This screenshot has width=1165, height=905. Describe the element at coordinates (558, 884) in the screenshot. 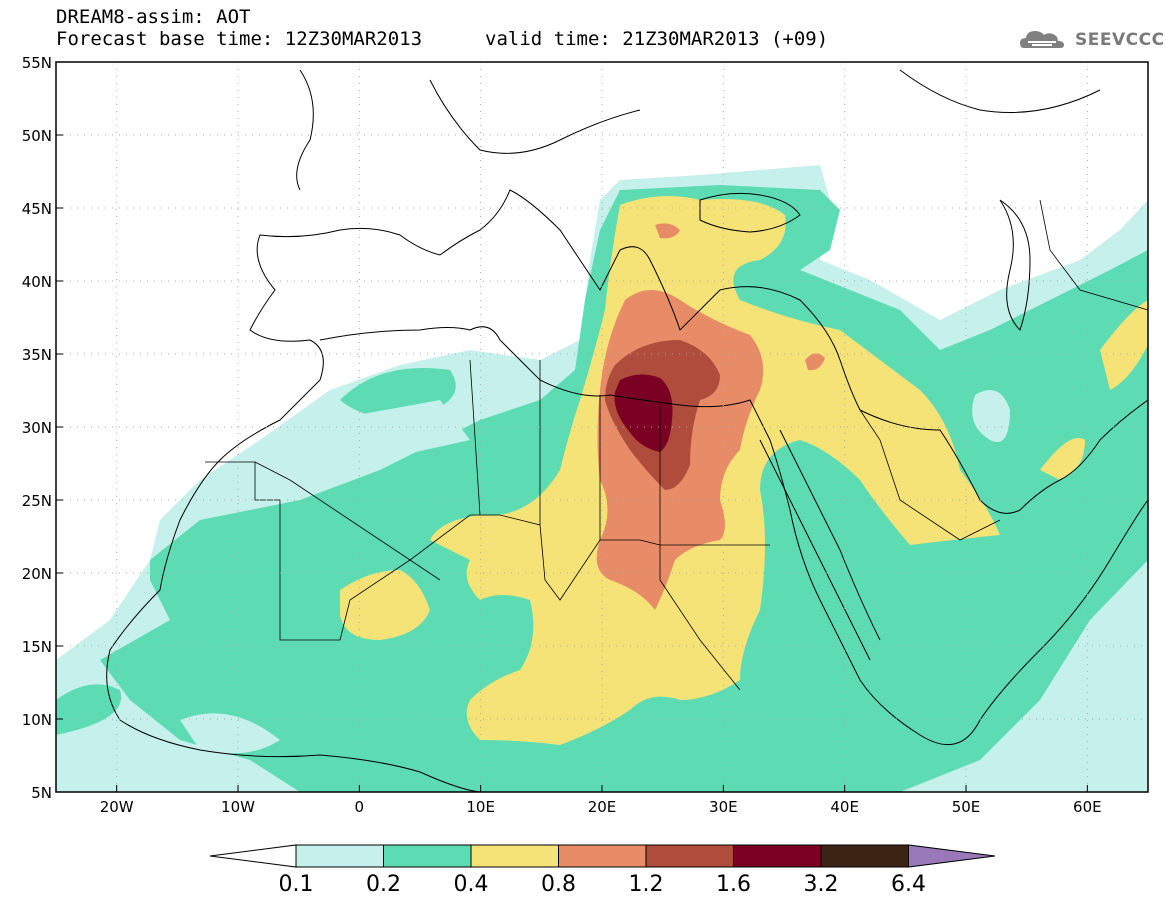

I see `colorbar-value: 0.8` at that location.